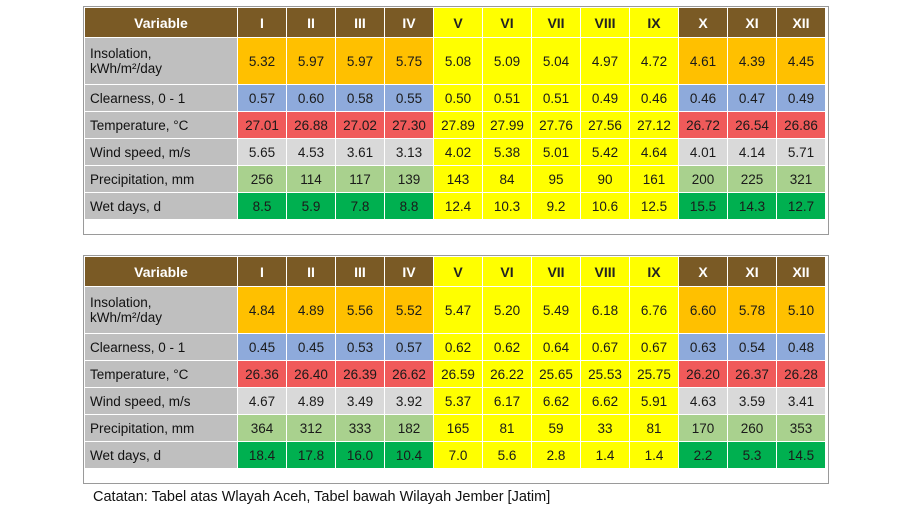  Describe the element at coordinates (605, 98) in the screenshot. I see `cell-clearness-viii: 0.49` at that location.